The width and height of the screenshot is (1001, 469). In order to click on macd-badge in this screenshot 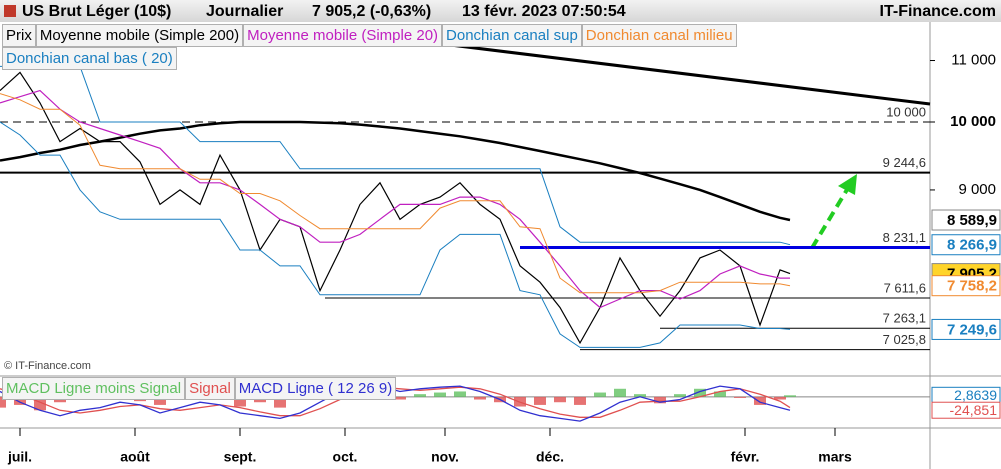, I will do `click(966, 410)`.